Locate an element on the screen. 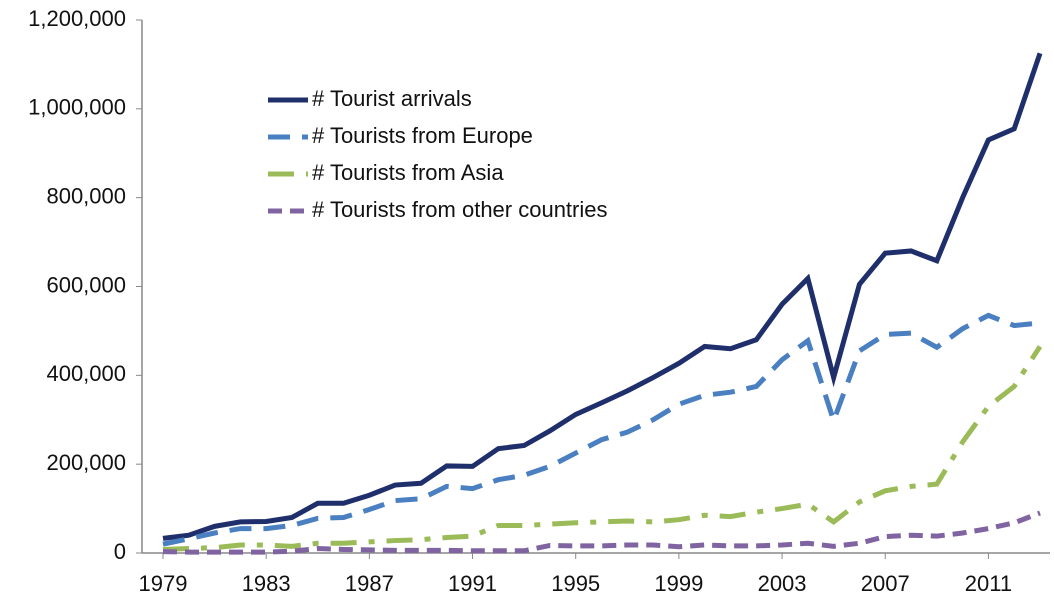 The height and width of the screenshot is (606, 1054). x-tick-label: 1987 is located at coordinates (369, 583).